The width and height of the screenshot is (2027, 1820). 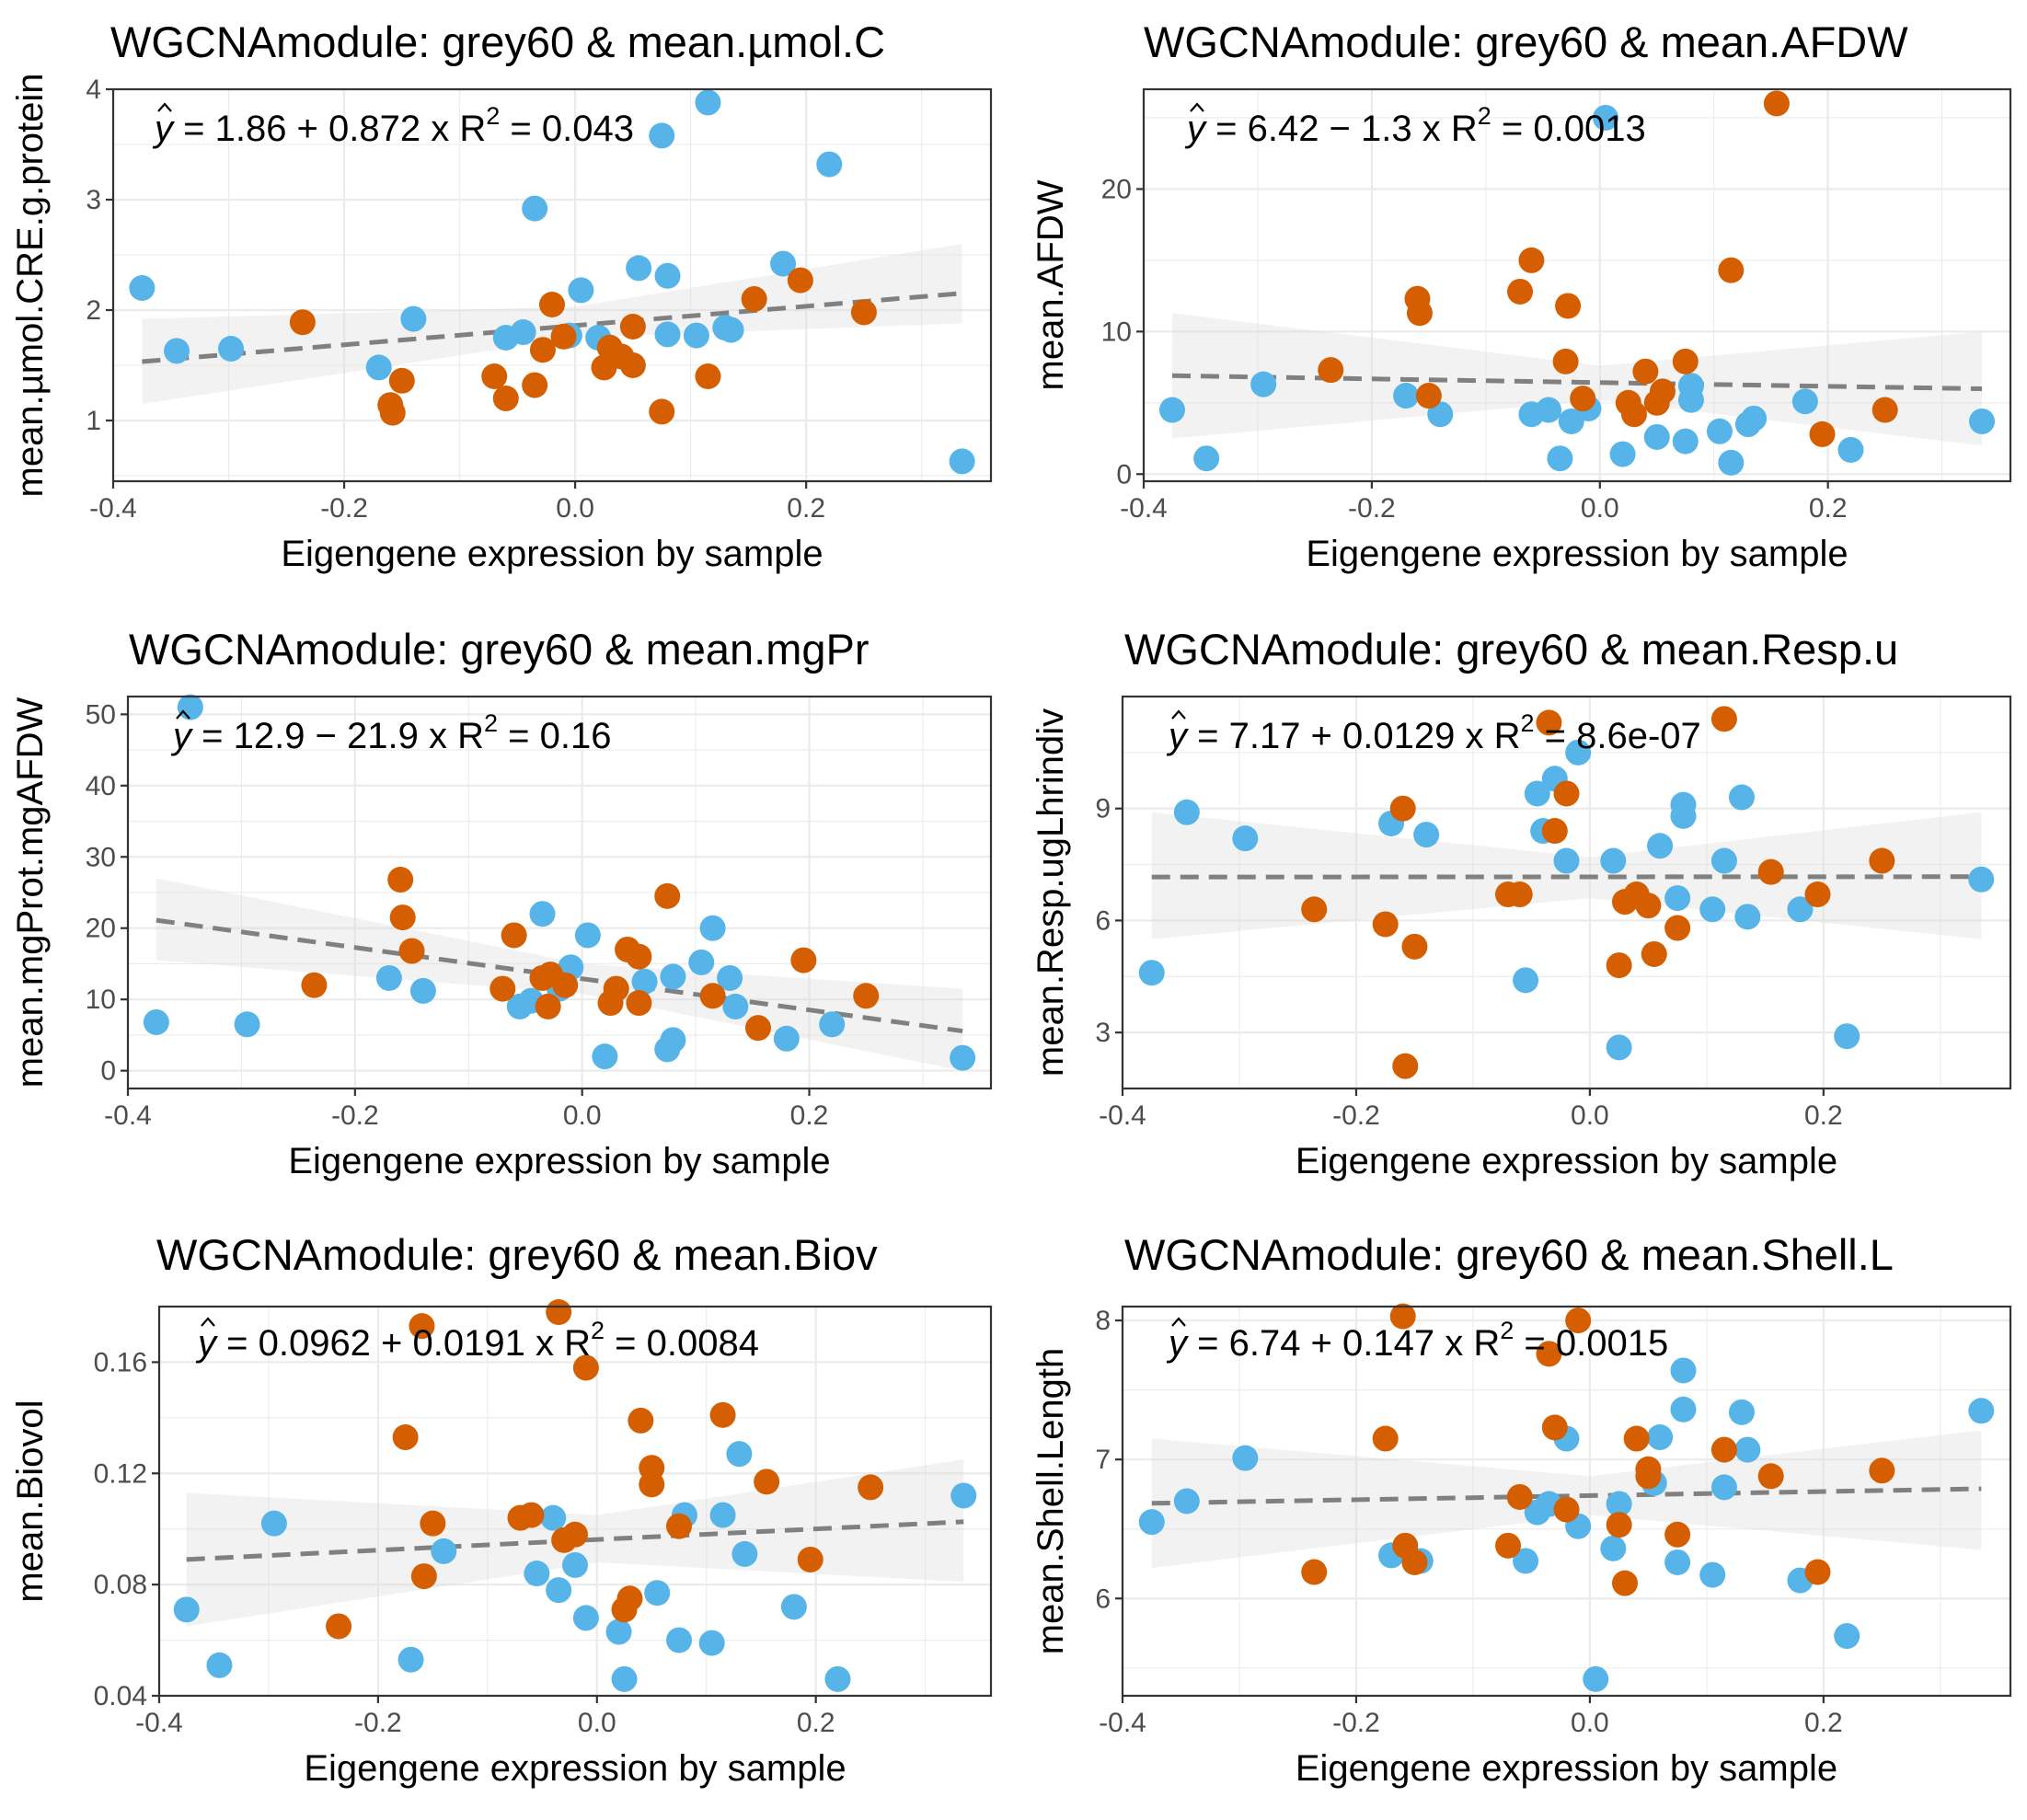 What do you see at coordinates (121, 1362) in the screenshot?
I see `y-tick-label: 0.16` at bounding box center [121, 1362].